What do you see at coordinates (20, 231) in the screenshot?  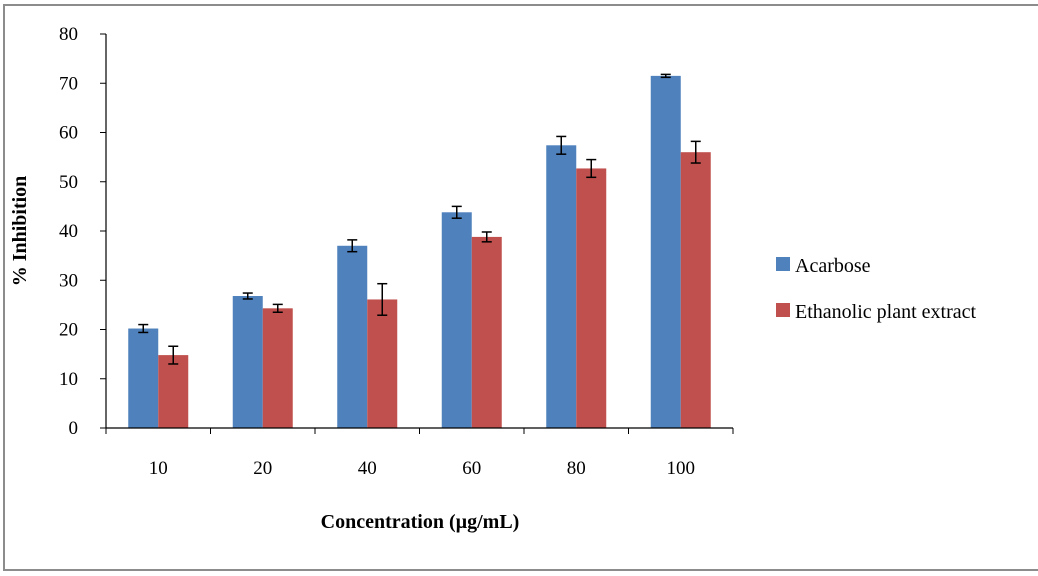 I see `y-axis-title: % Inhibition` at bounding box center [20, 231].